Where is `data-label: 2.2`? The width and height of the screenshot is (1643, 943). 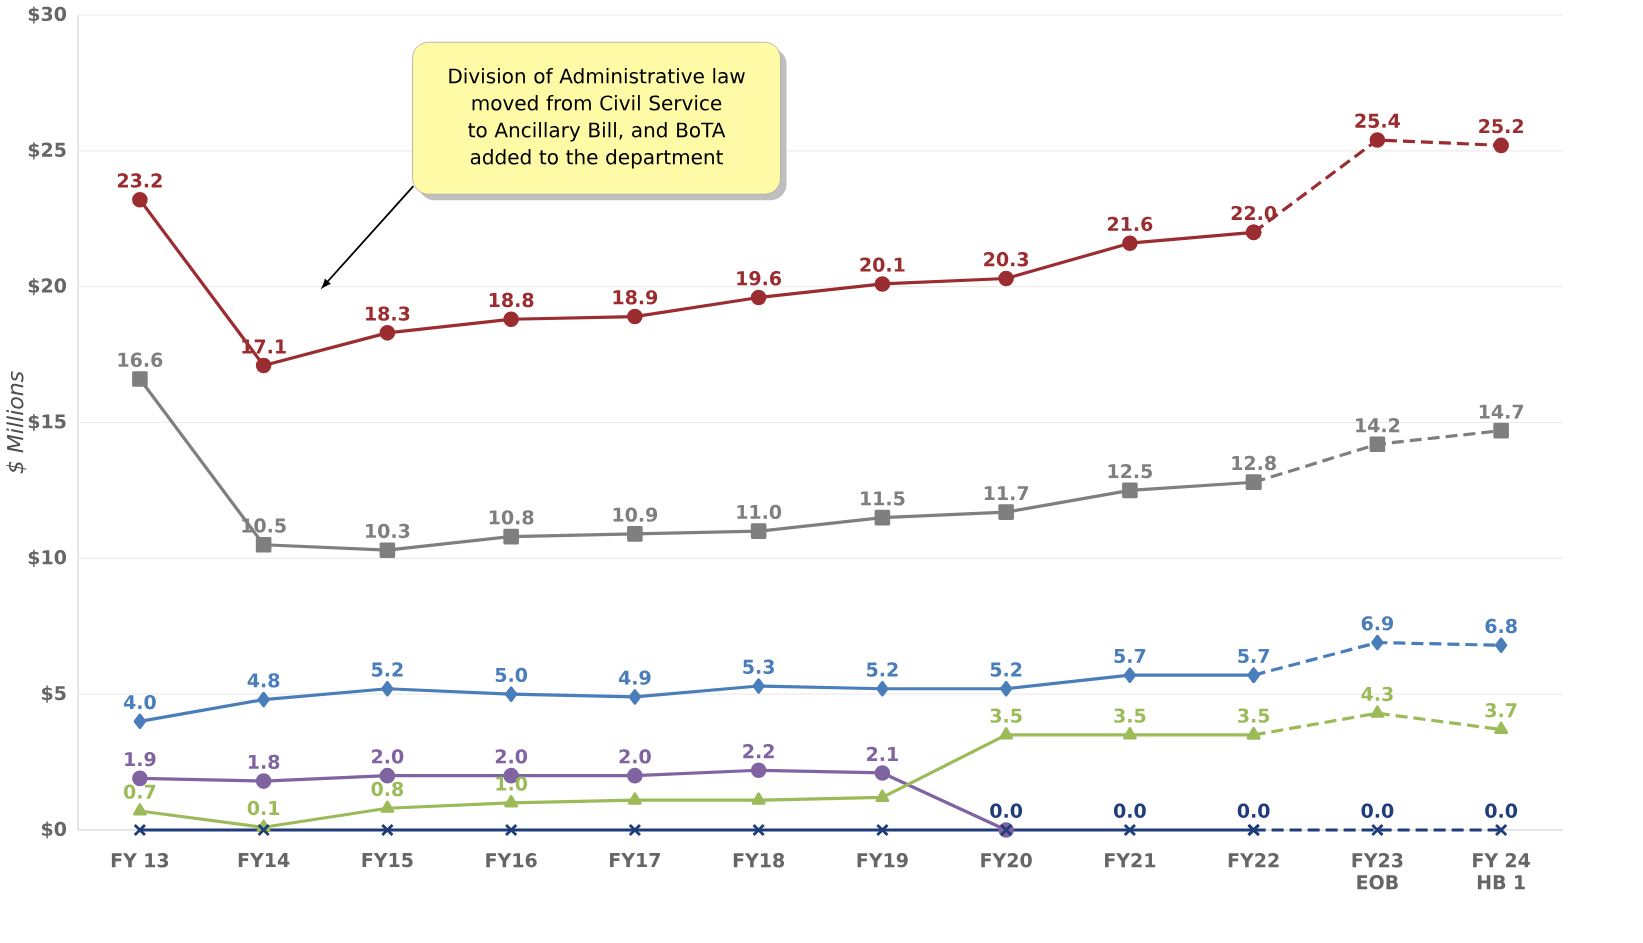
data-label: 2.2 is located at coordinates (758, 751).